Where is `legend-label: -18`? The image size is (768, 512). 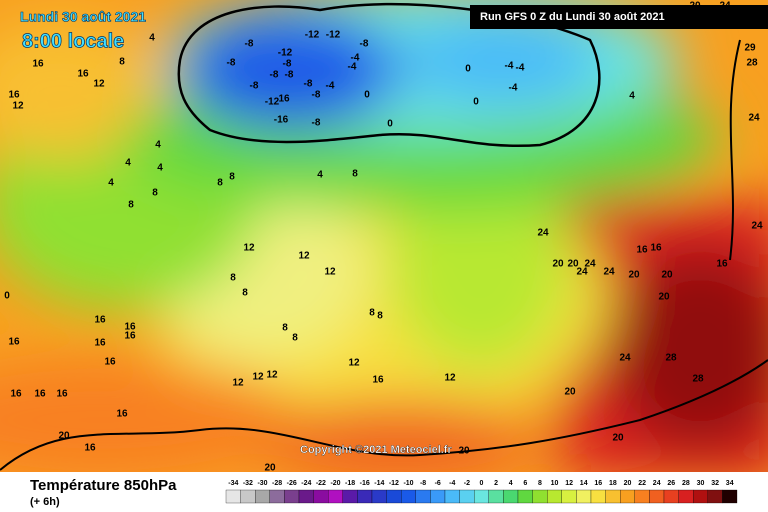
legend-label: -18 is located at coordinates (350, 483).